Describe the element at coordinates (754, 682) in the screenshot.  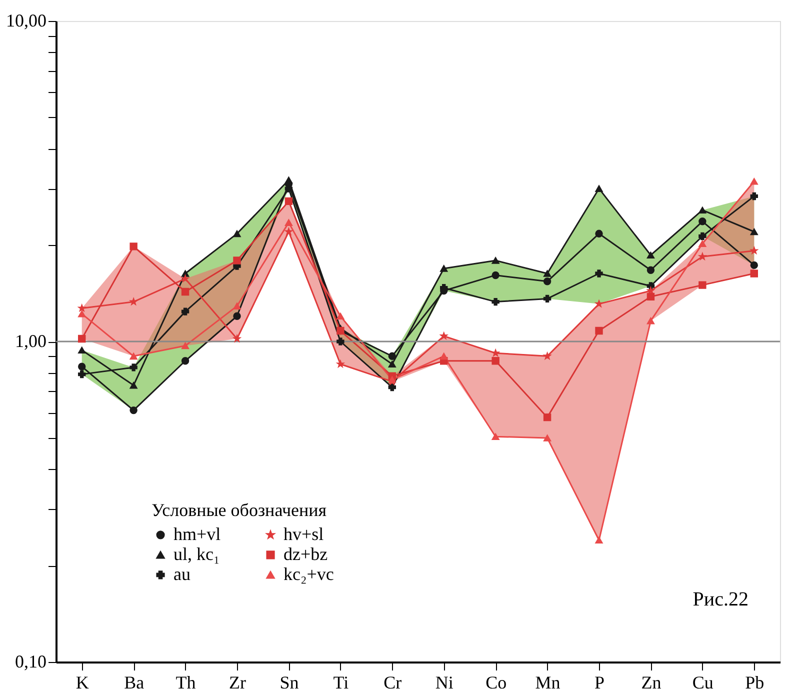
I see `x-tick-label: Pb` at that location.